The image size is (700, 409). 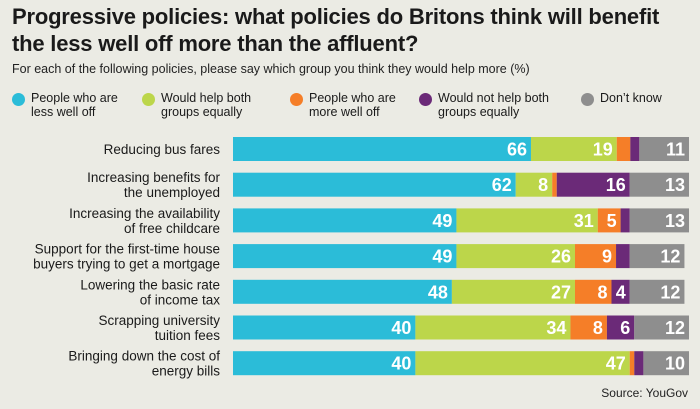 What do you see at coordinates (144, 364) in the screenshot?
I see `category-label: Bringing down the cost of energy bills` at bounding box center [144, 364].